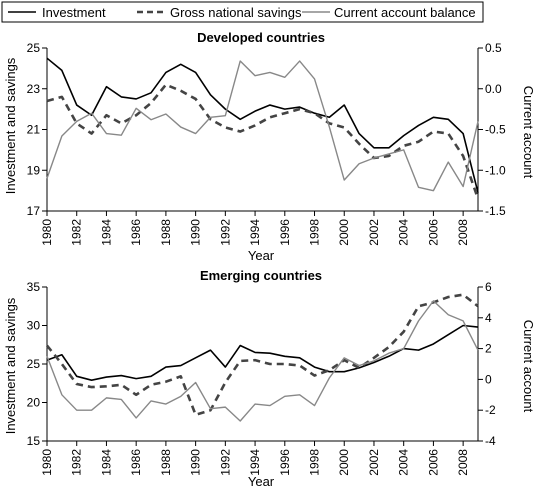 This screenshot has width=537, height=489. What do you see at coordinates (488, 287) in the screenshot?
I see `y2-tick-label-emerging: 6` at bounding box center [488, 287].